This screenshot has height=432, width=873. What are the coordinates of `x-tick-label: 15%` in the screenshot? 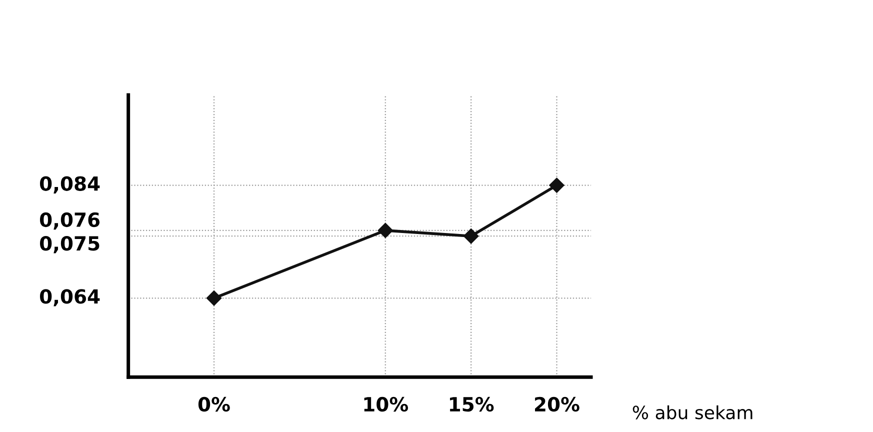 It's located at (472, 404).